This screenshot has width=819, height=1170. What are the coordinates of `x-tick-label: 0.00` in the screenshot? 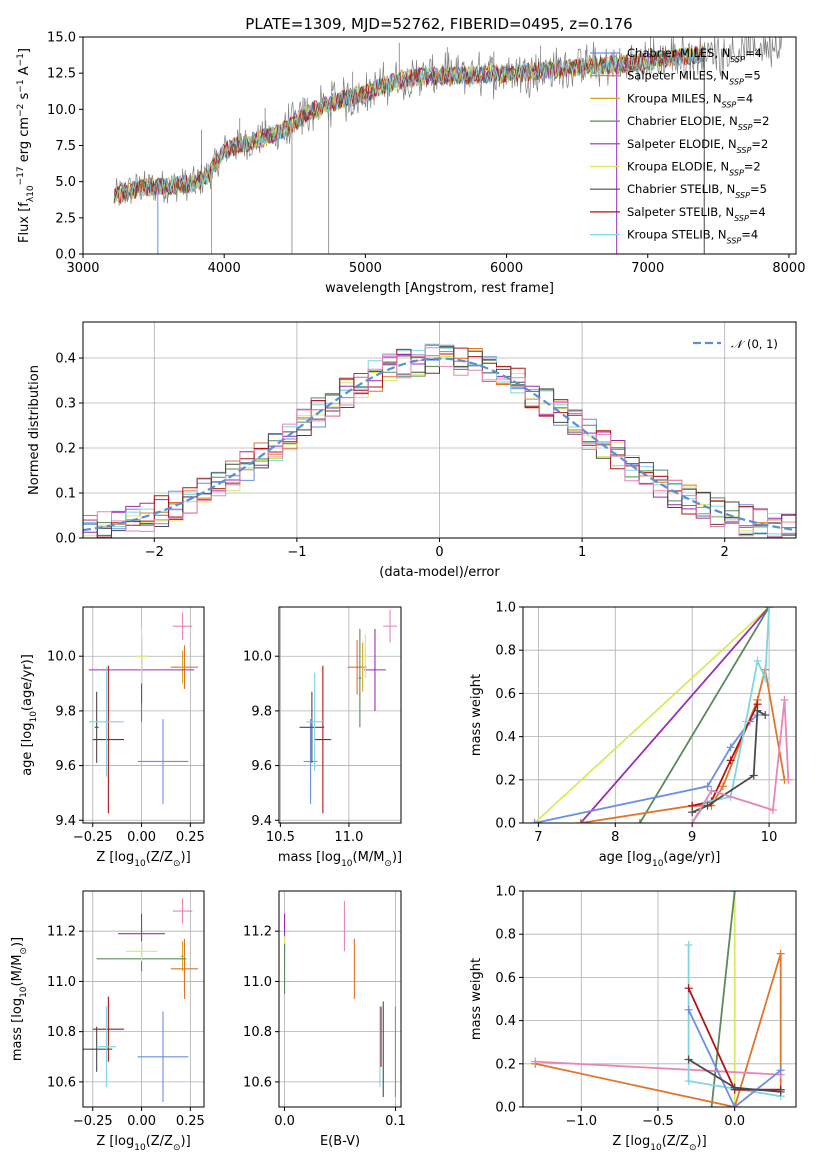 It's located at (141, 837).